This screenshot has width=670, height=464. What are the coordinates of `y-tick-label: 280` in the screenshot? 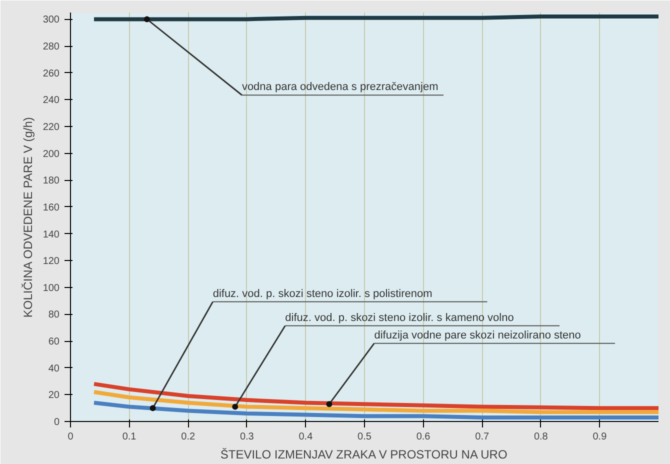 It's located at (51, 47).